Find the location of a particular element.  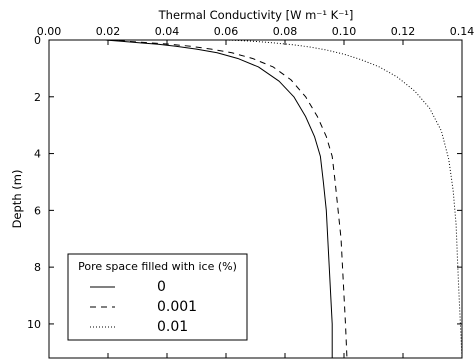

legend-label-0: 0 is located at coordinates (161, 287).